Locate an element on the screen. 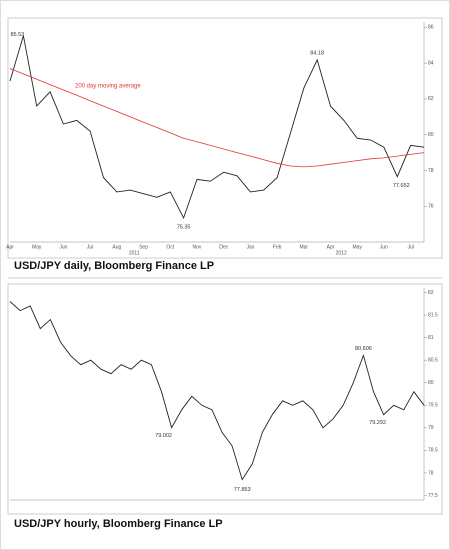 The width and height of the screenshot is (450, 550). y-tick-label: 79 is located at coordinates (431, 428).